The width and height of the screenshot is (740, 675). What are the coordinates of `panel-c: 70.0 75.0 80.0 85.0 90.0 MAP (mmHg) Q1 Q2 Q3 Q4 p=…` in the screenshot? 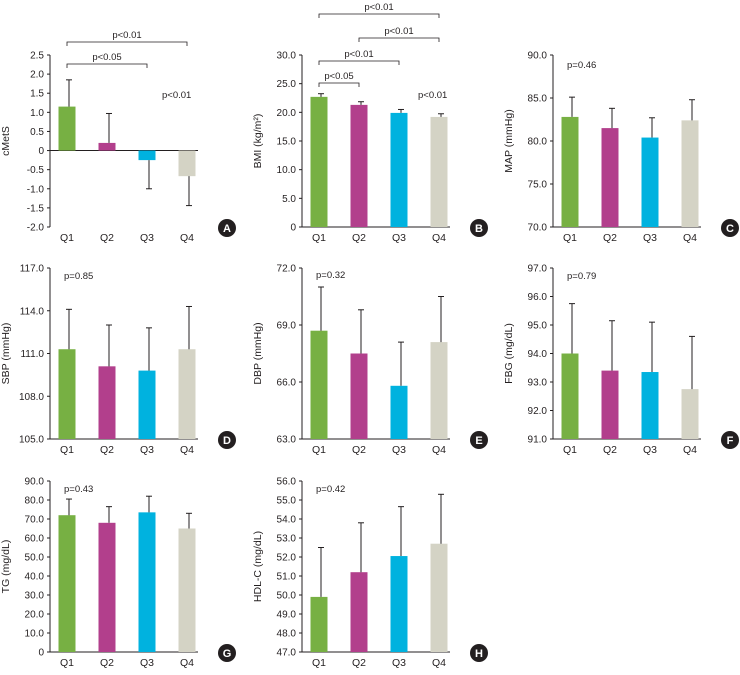 It's located at (621, 147).